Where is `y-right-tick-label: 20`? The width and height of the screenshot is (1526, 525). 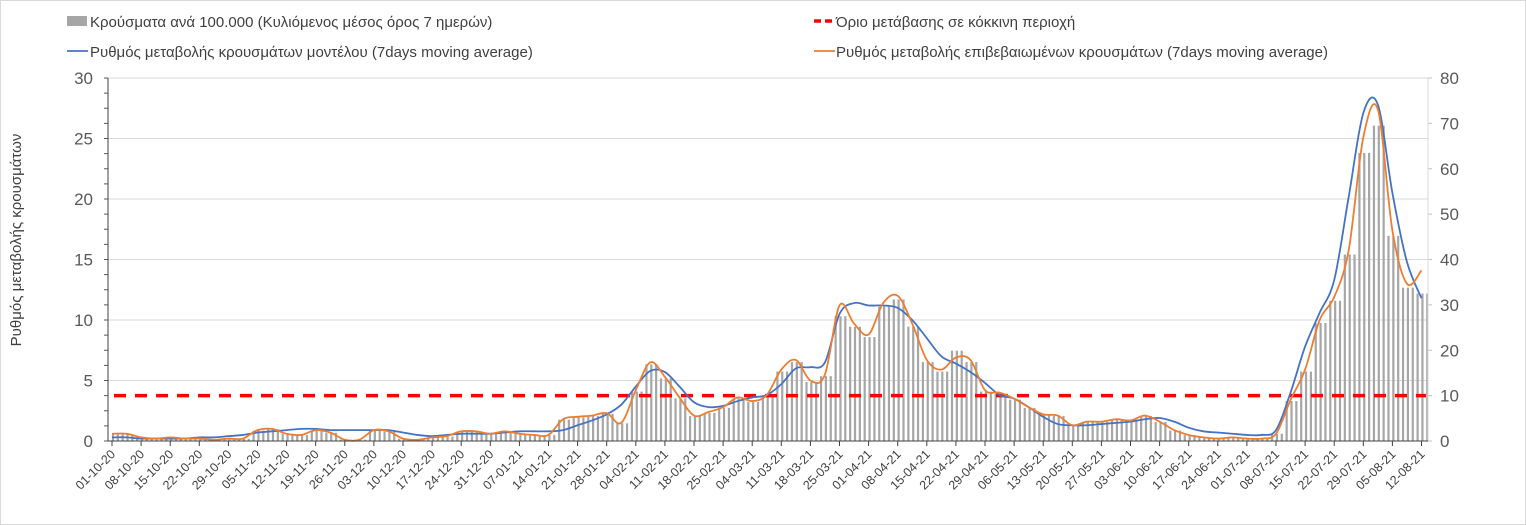
y-right-tick-label: 20 is located at coordinates (1449, 350).